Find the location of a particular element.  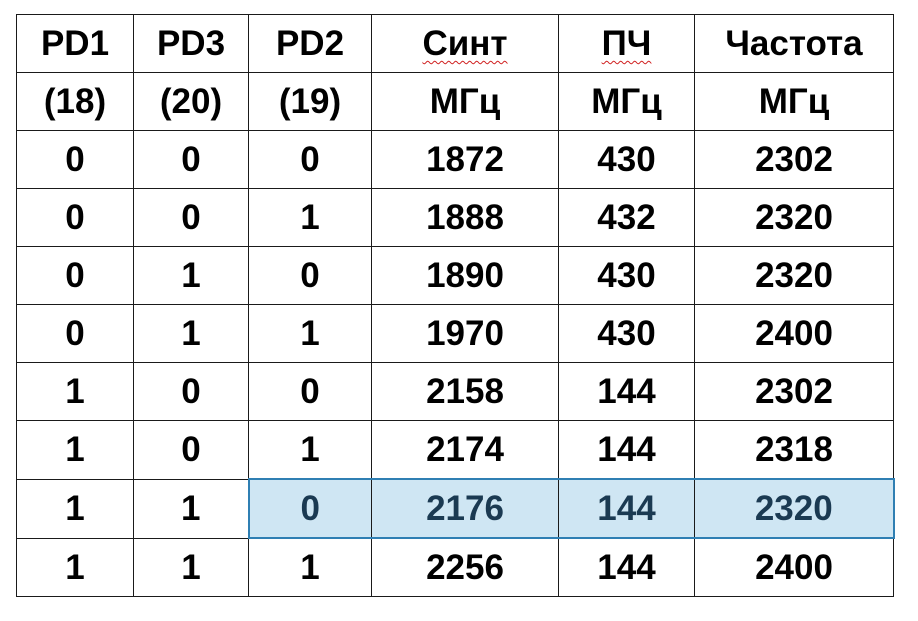

header-row: PD1 PD3 PD2 Синт ПЧ Частота is located at coordinates (455, 43).